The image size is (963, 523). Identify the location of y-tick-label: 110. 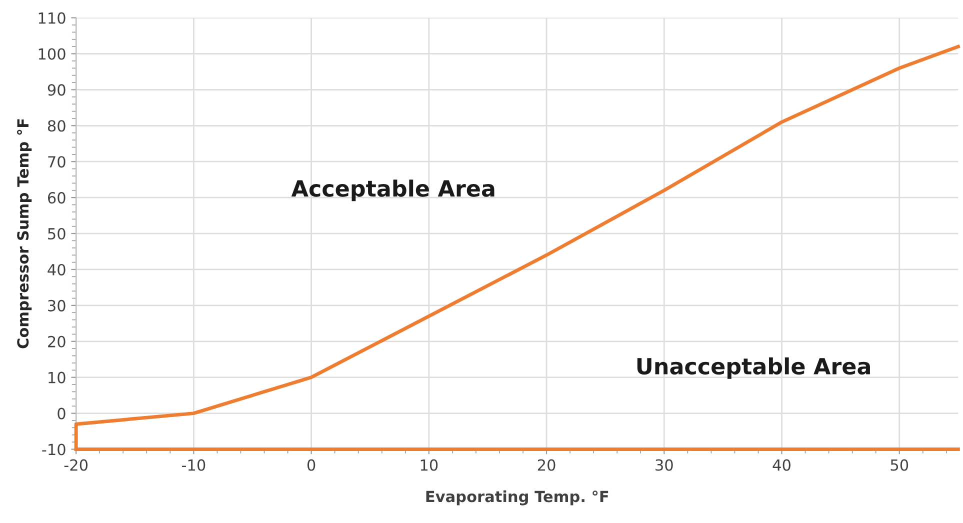
(52, 18).